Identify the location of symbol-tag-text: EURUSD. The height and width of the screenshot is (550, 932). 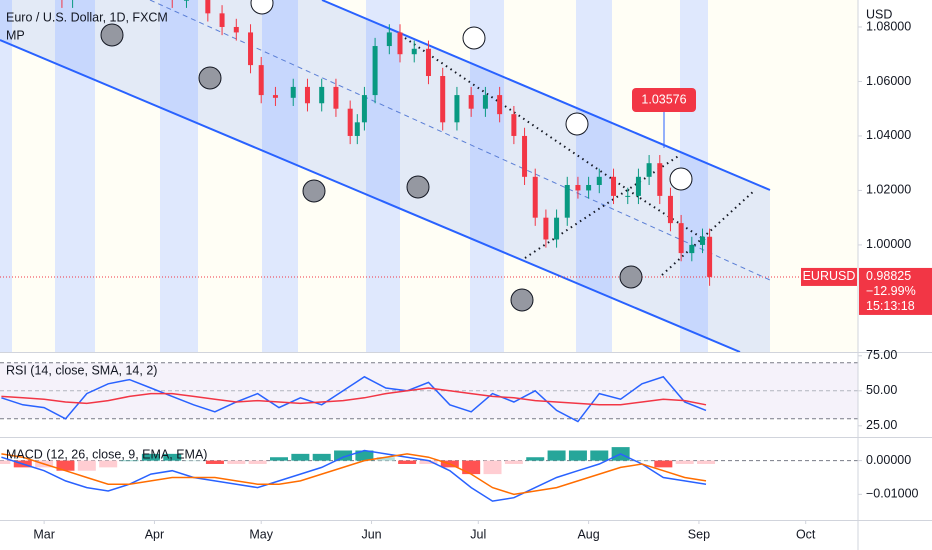
(829, 276).